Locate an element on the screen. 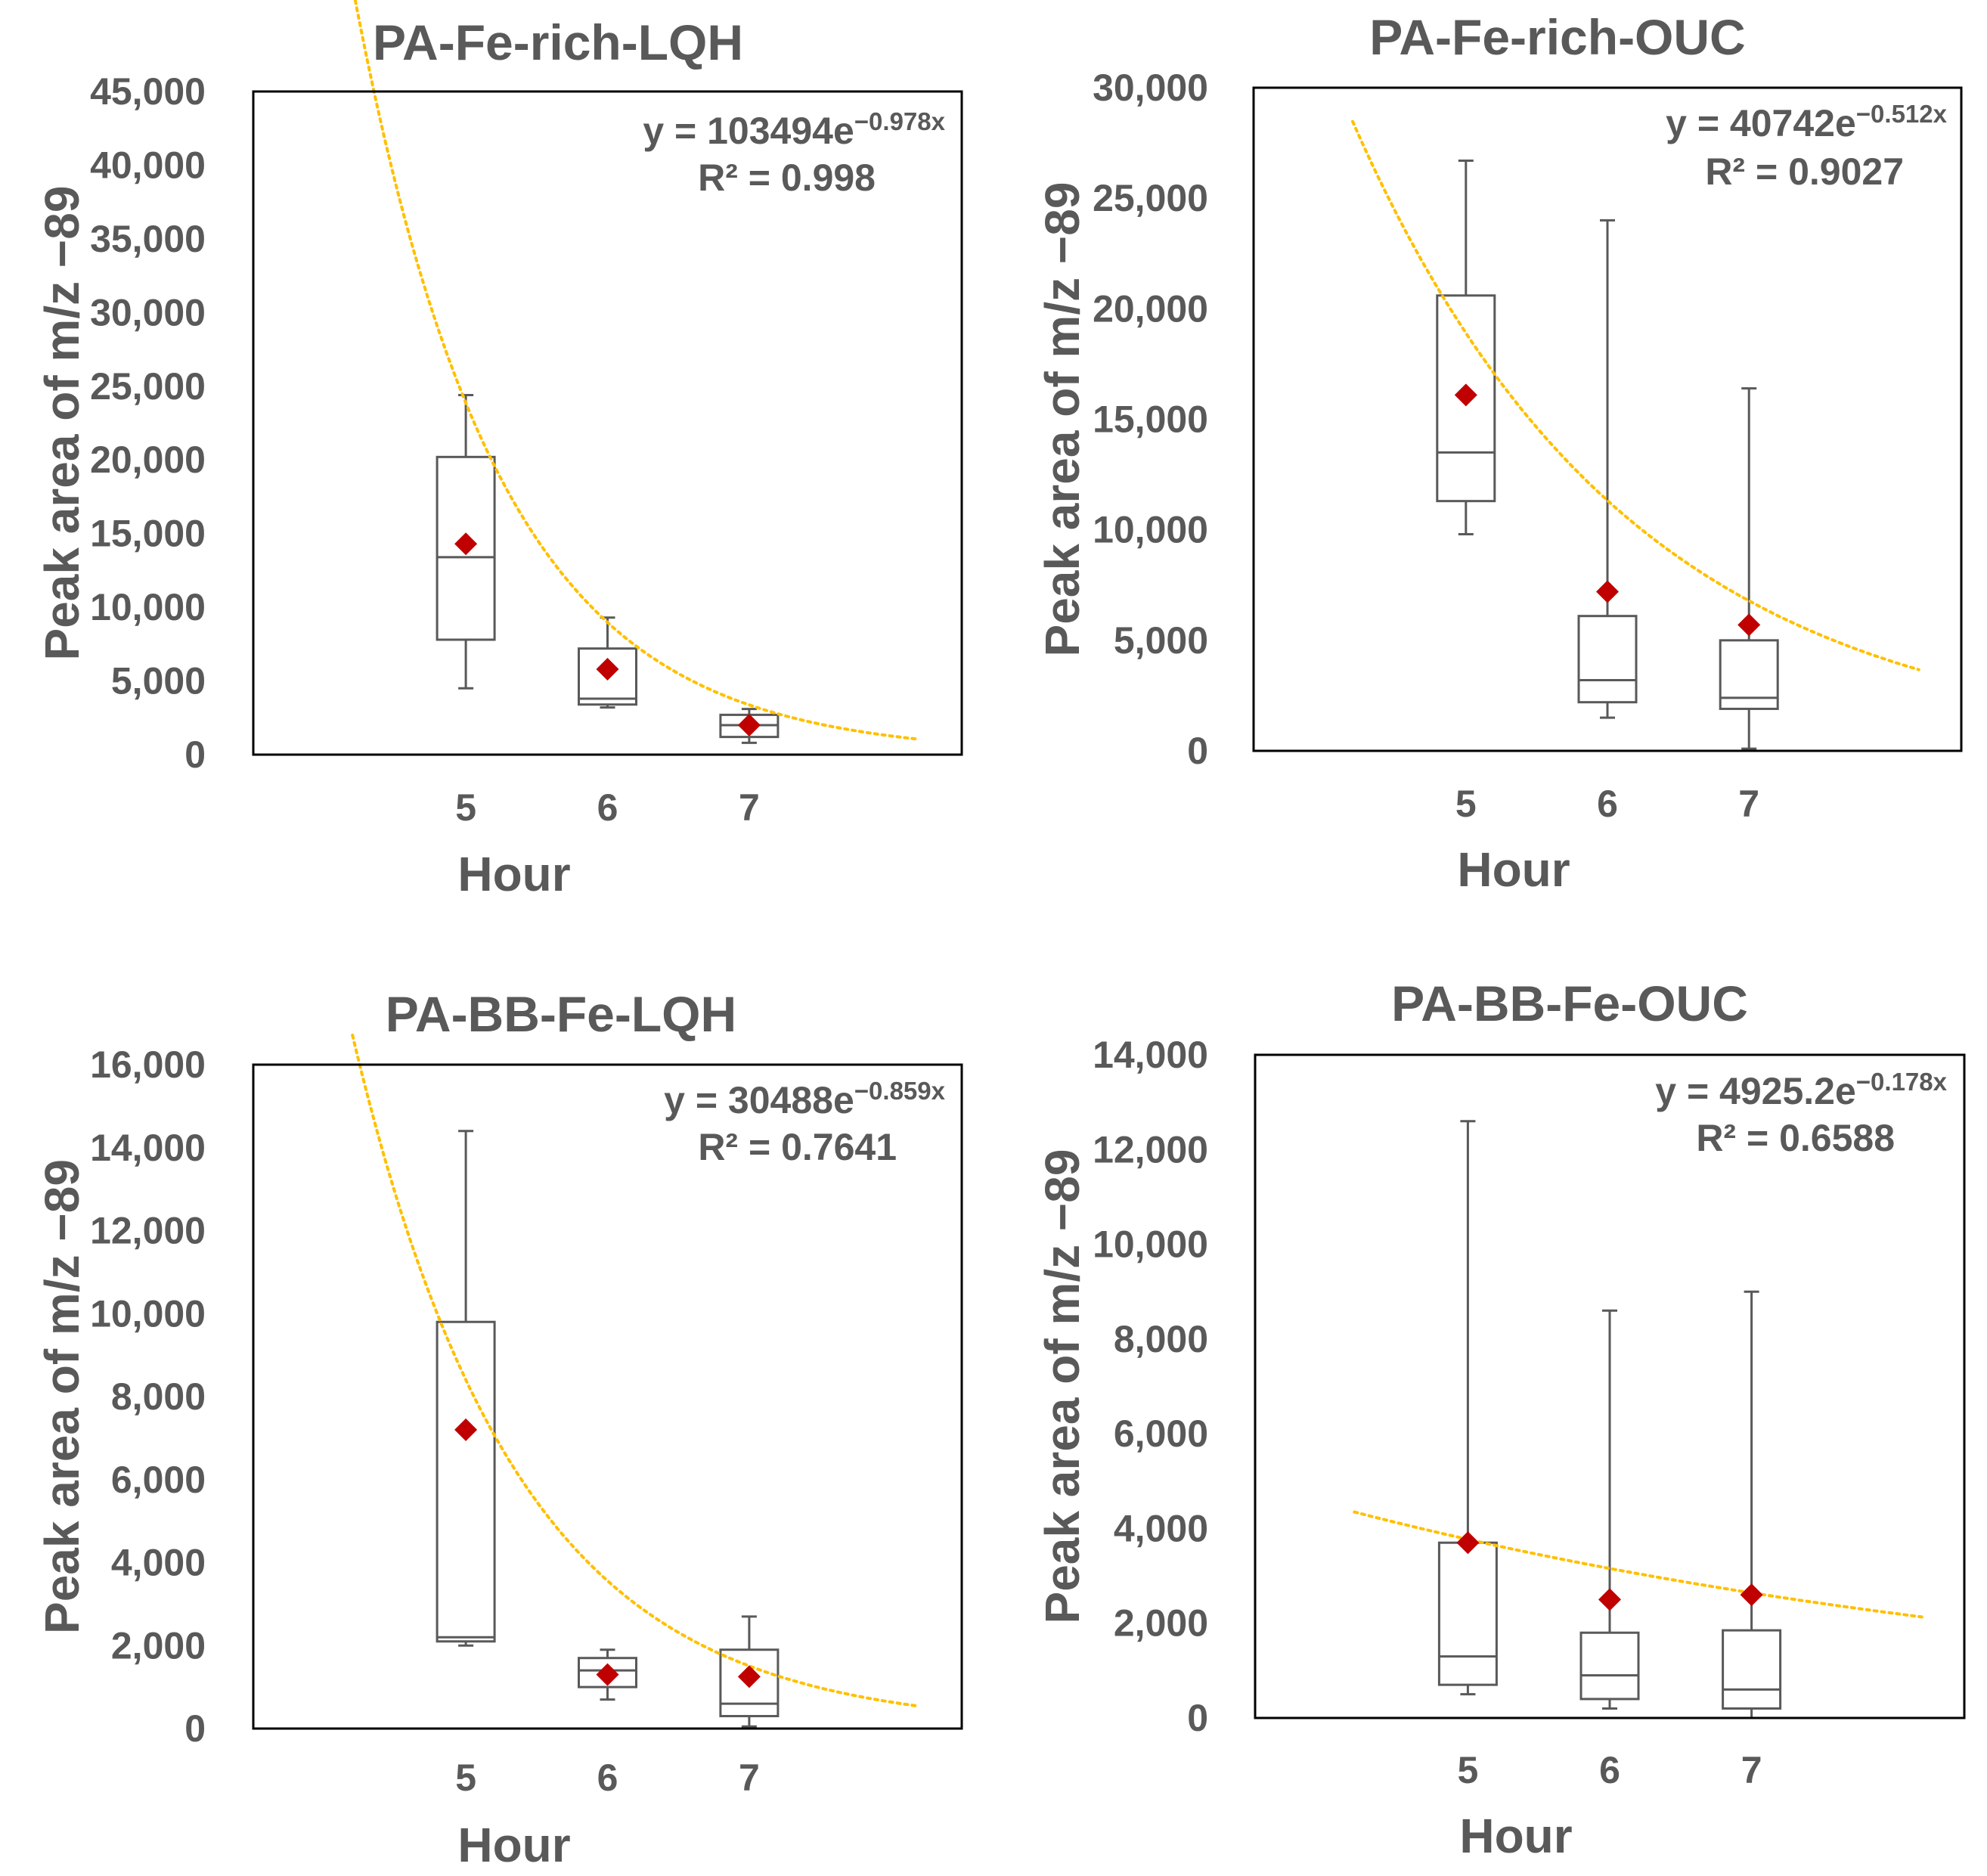  chart-title: PA-BB-Fe-LQH is located at coordinates (561, 1014).